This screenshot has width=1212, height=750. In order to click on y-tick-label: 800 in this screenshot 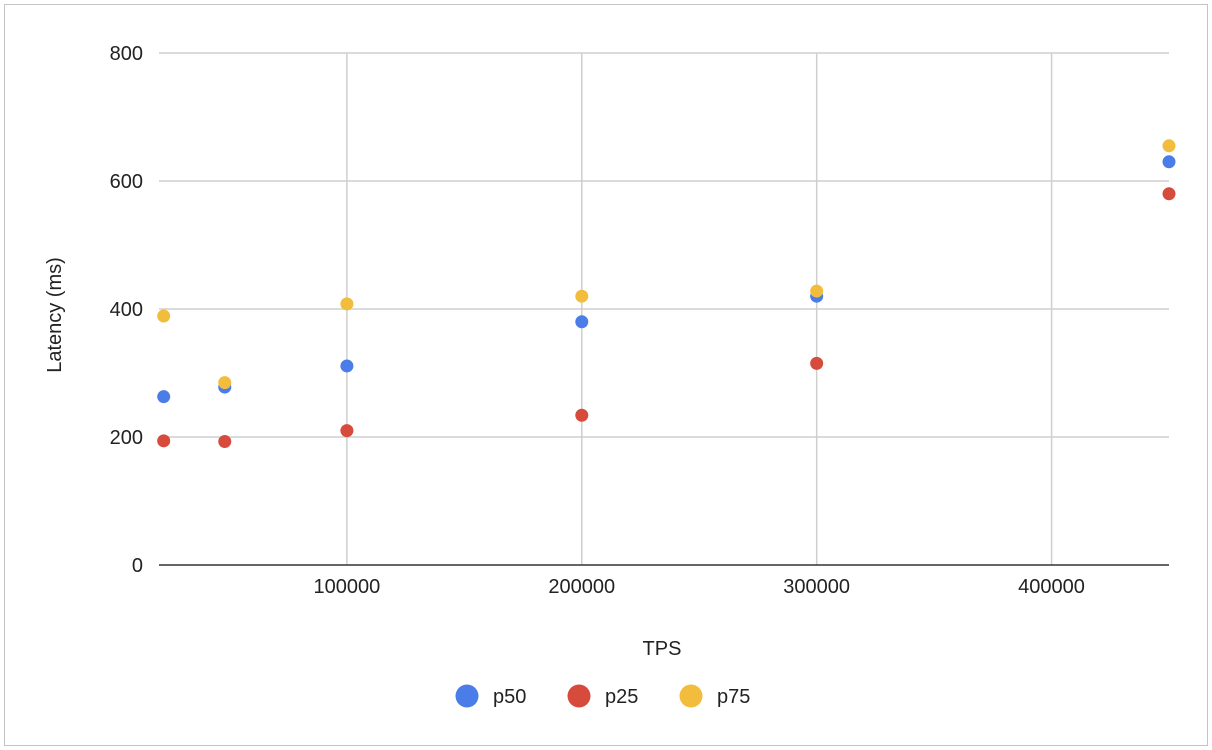, I will do `click(126, 54)`.